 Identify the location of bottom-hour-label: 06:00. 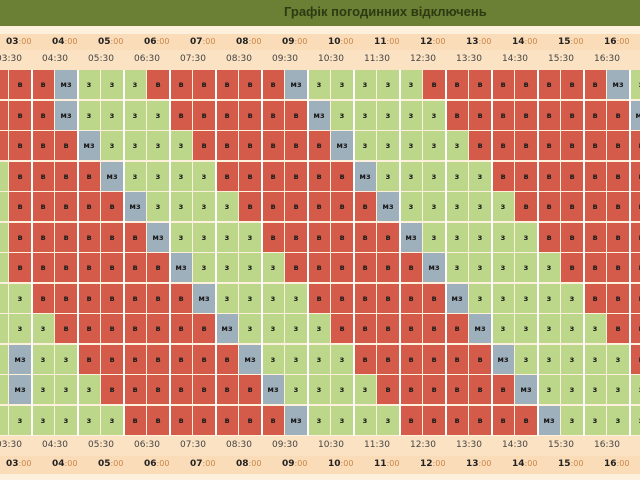
(156, 464).